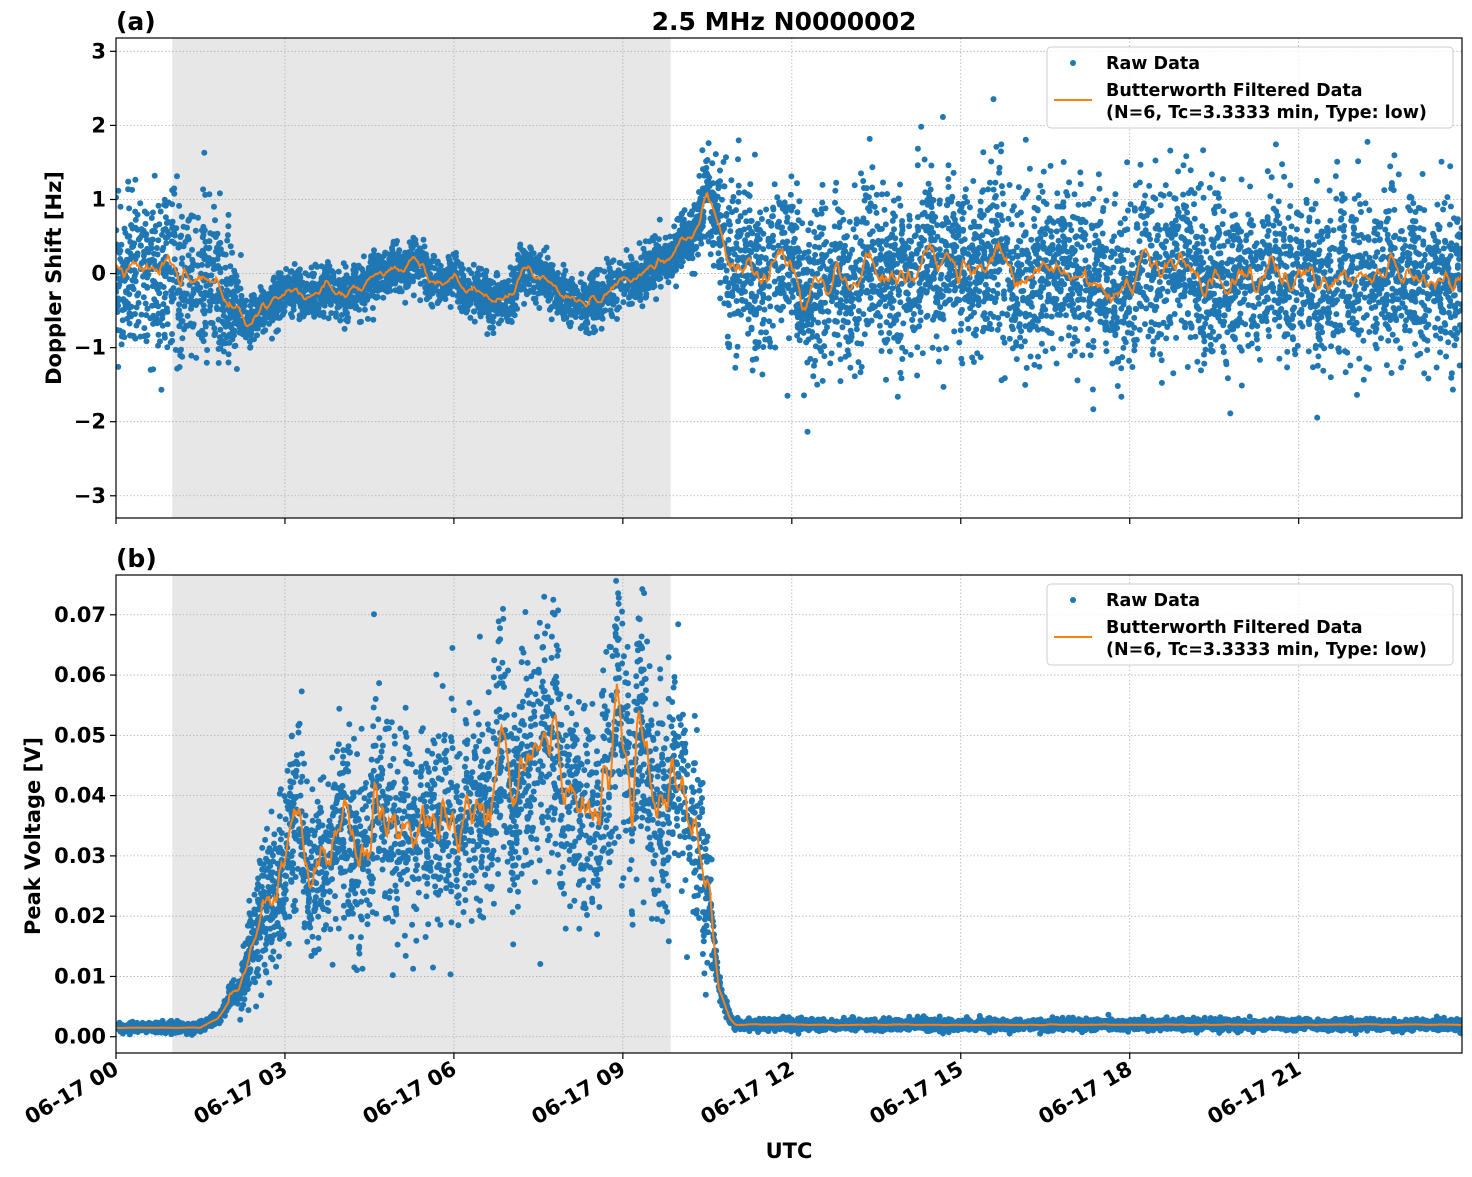 This screenshot has width=1472, height=1177. What do you see at coordinates (136, 21) in the screenshot?
I see `panel-label-a: (a)` at bounding box center [136, 21].